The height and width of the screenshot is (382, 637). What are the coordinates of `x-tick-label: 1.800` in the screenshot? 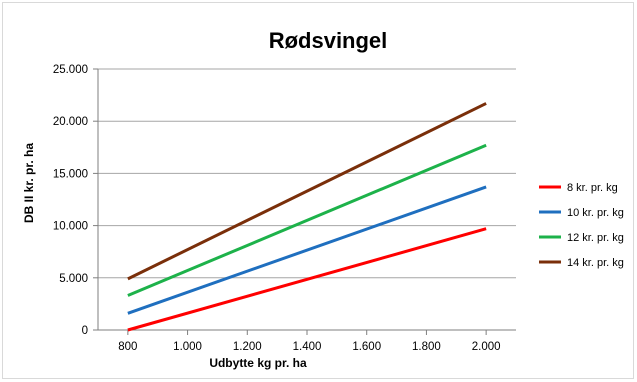 It's located at (426, 347).